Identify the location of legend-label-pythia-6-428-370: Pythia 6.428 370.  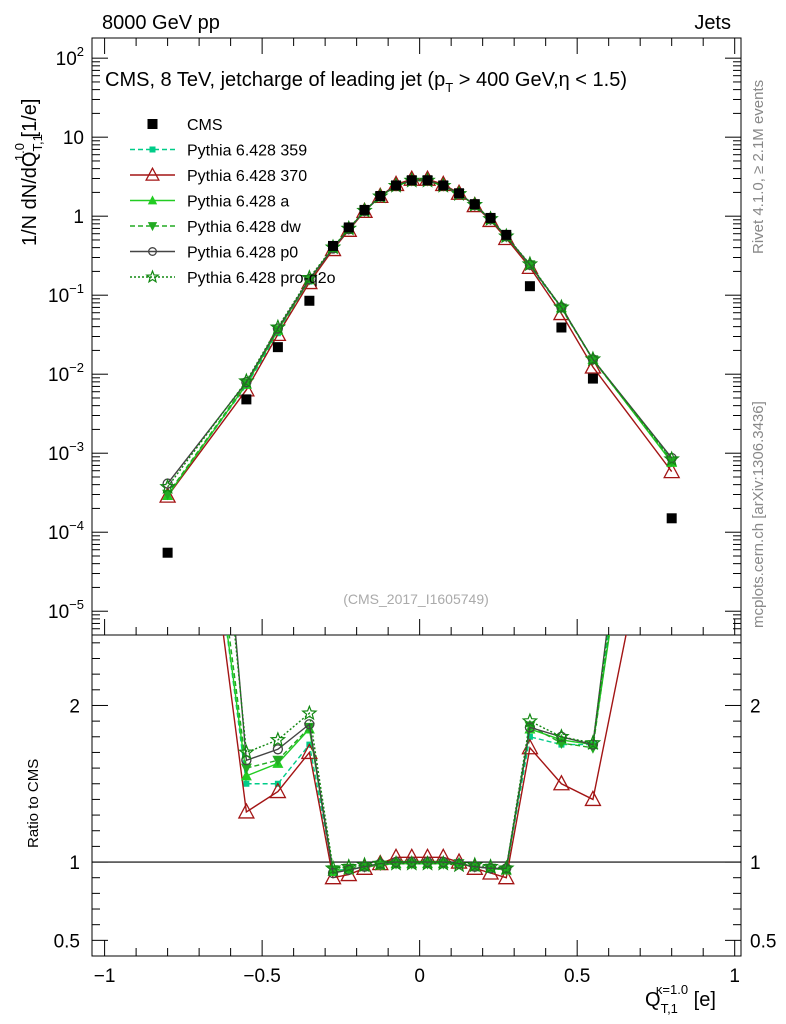
(247, 176).